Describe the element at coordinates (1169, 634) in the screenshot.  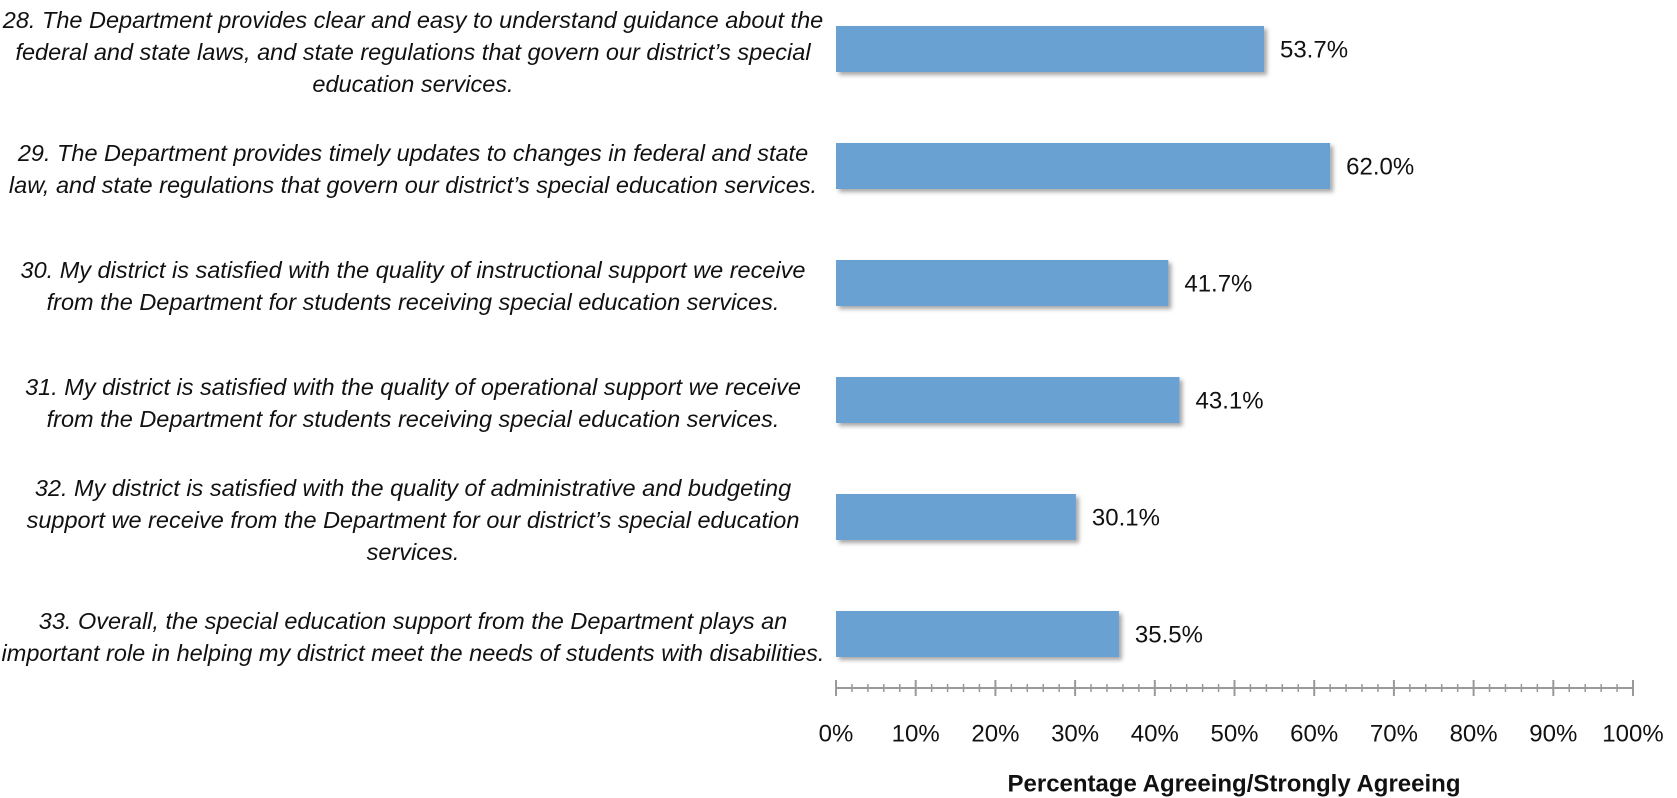
I see `value-label: 35.5%` at that location.